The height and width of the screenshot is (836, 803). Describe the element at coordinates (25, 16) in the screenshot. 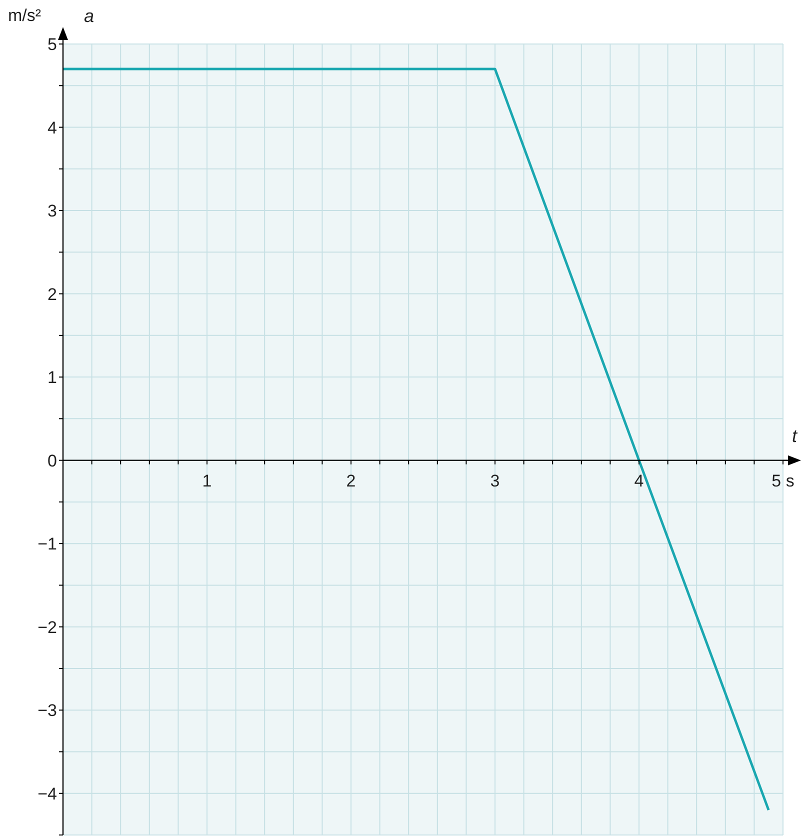

I see `text: m/s²` at that location.